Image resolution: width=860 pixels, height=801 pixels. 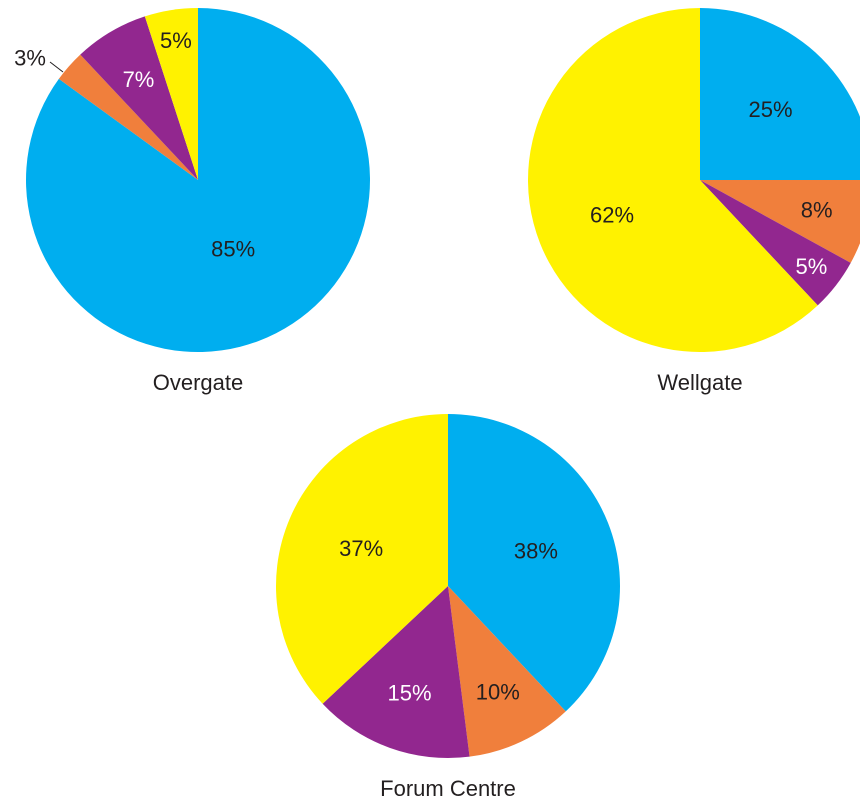 I want to click on pie-title-forum-centre: Forum Centre, so click(x=448, y=788).